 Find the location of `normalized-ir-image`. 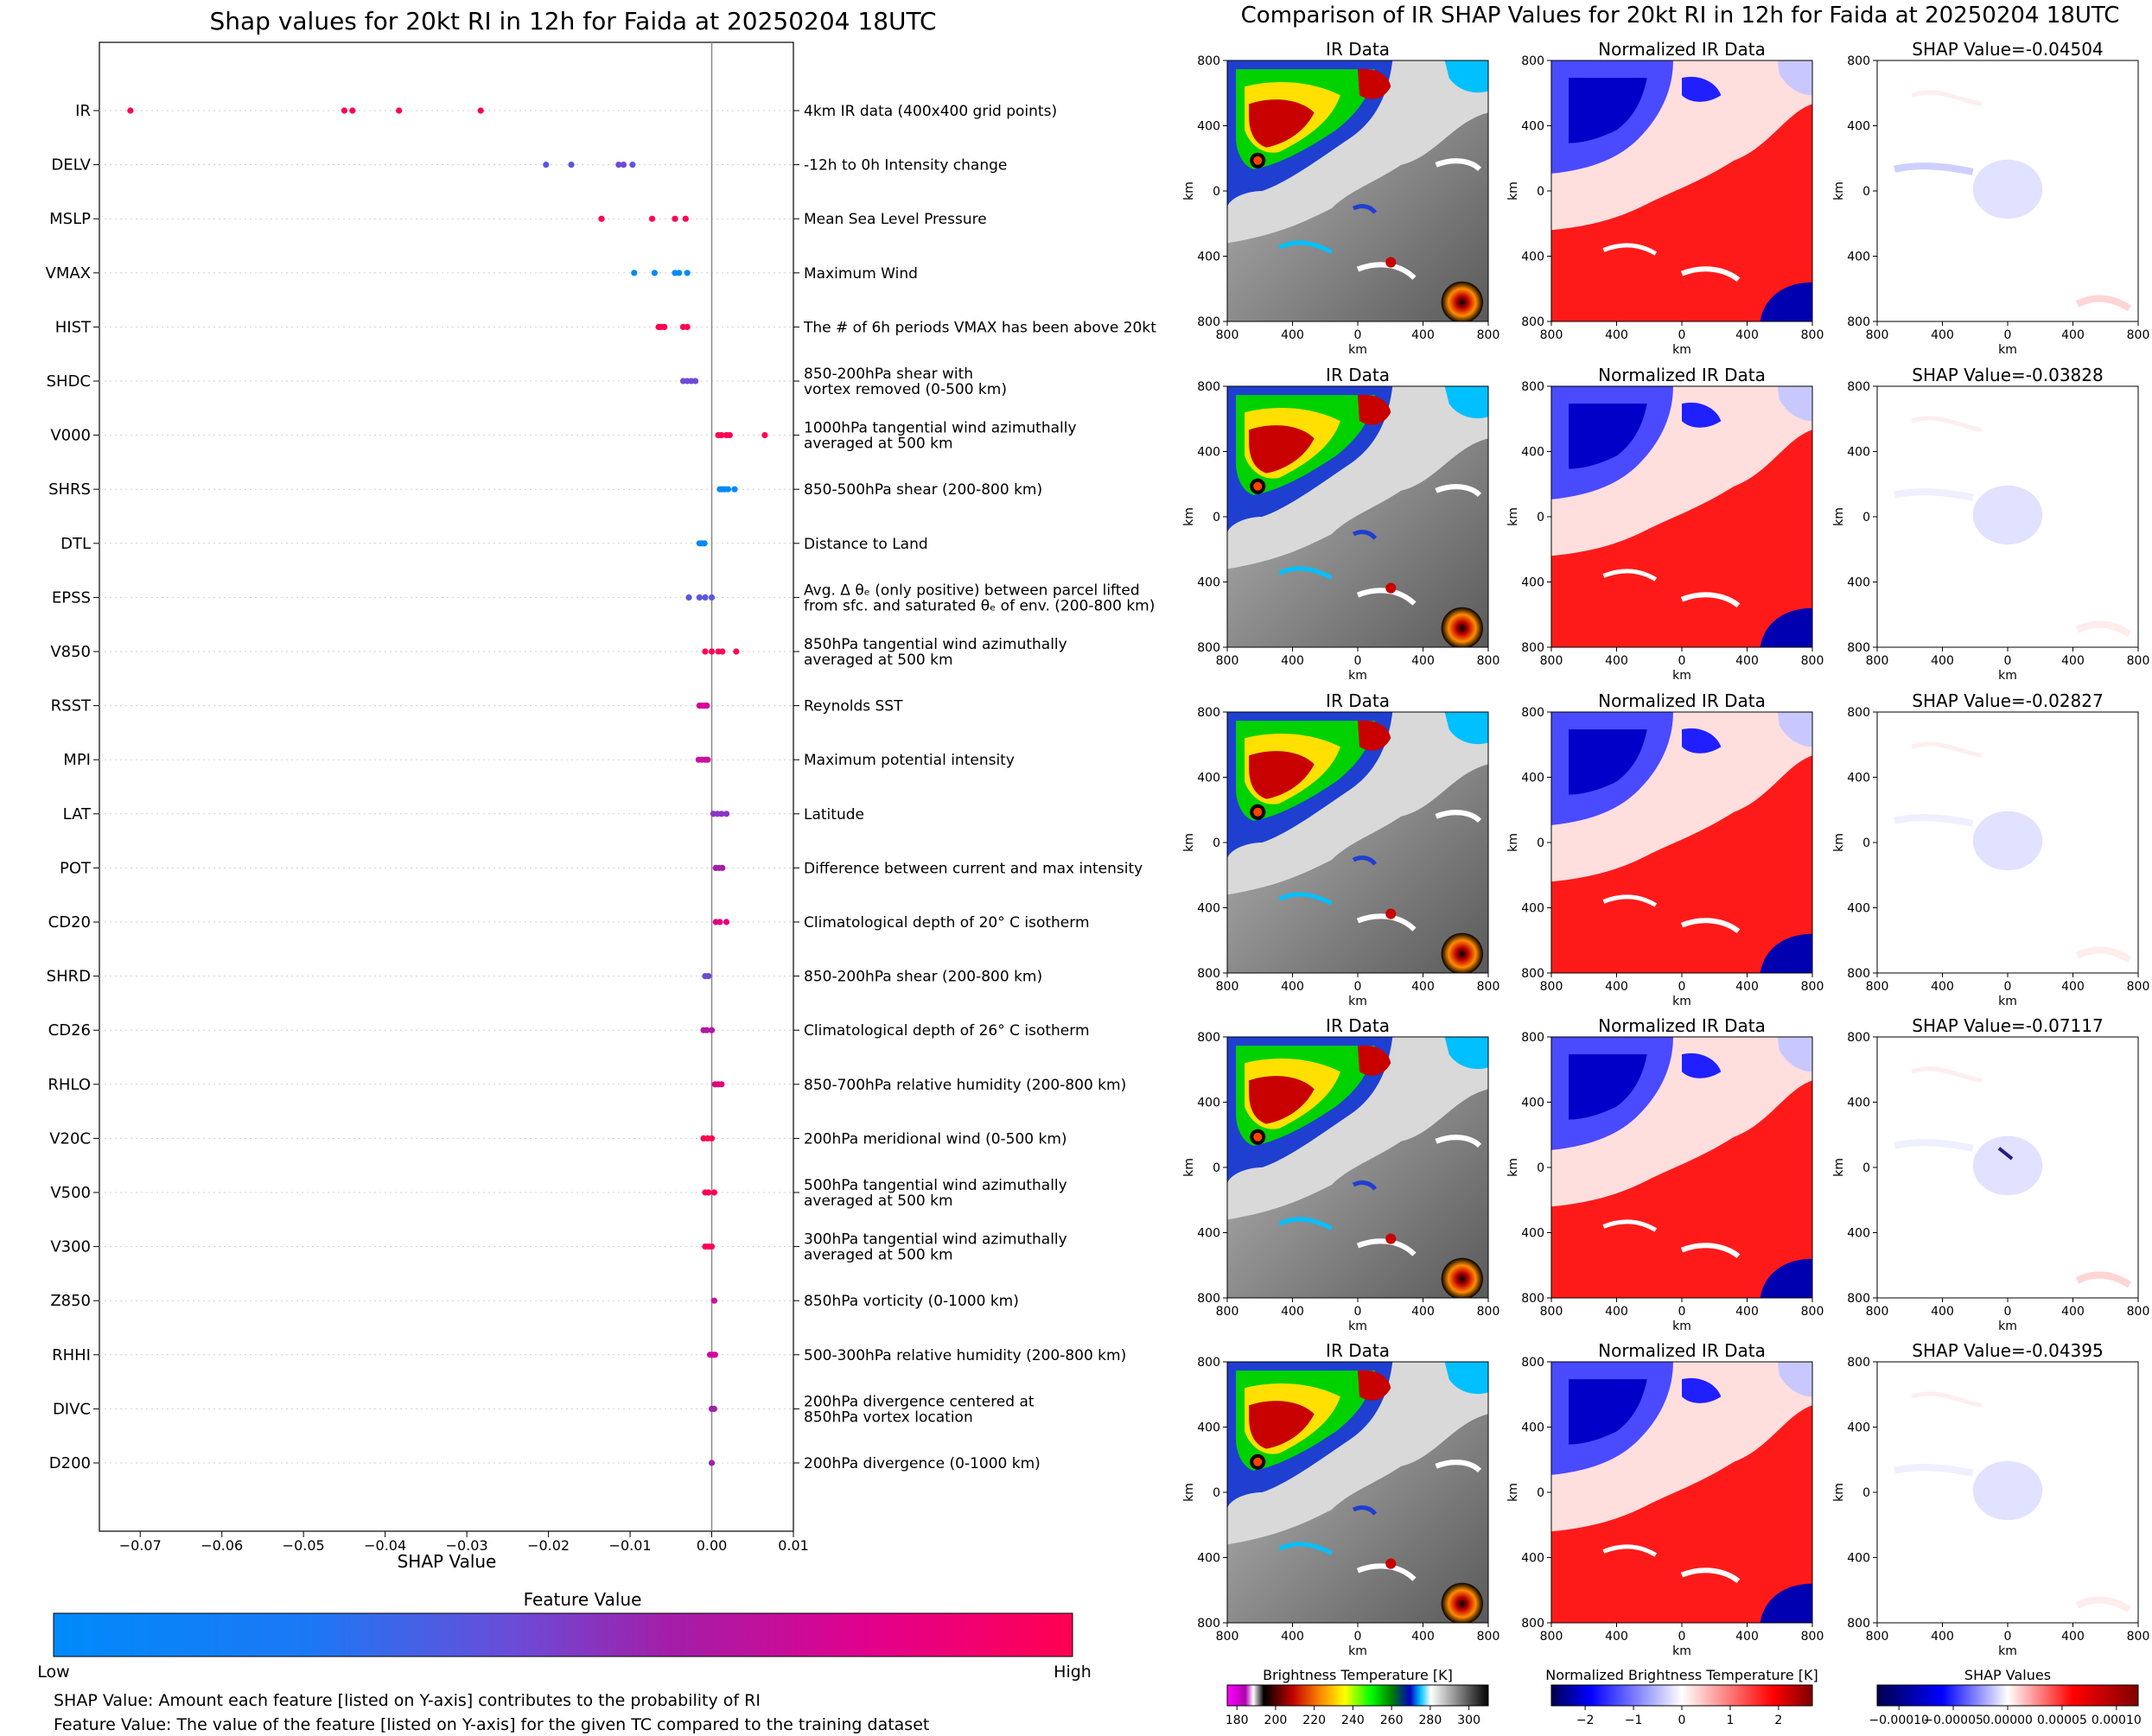

normalized-ir-image is located at coordinates (1681, 516).